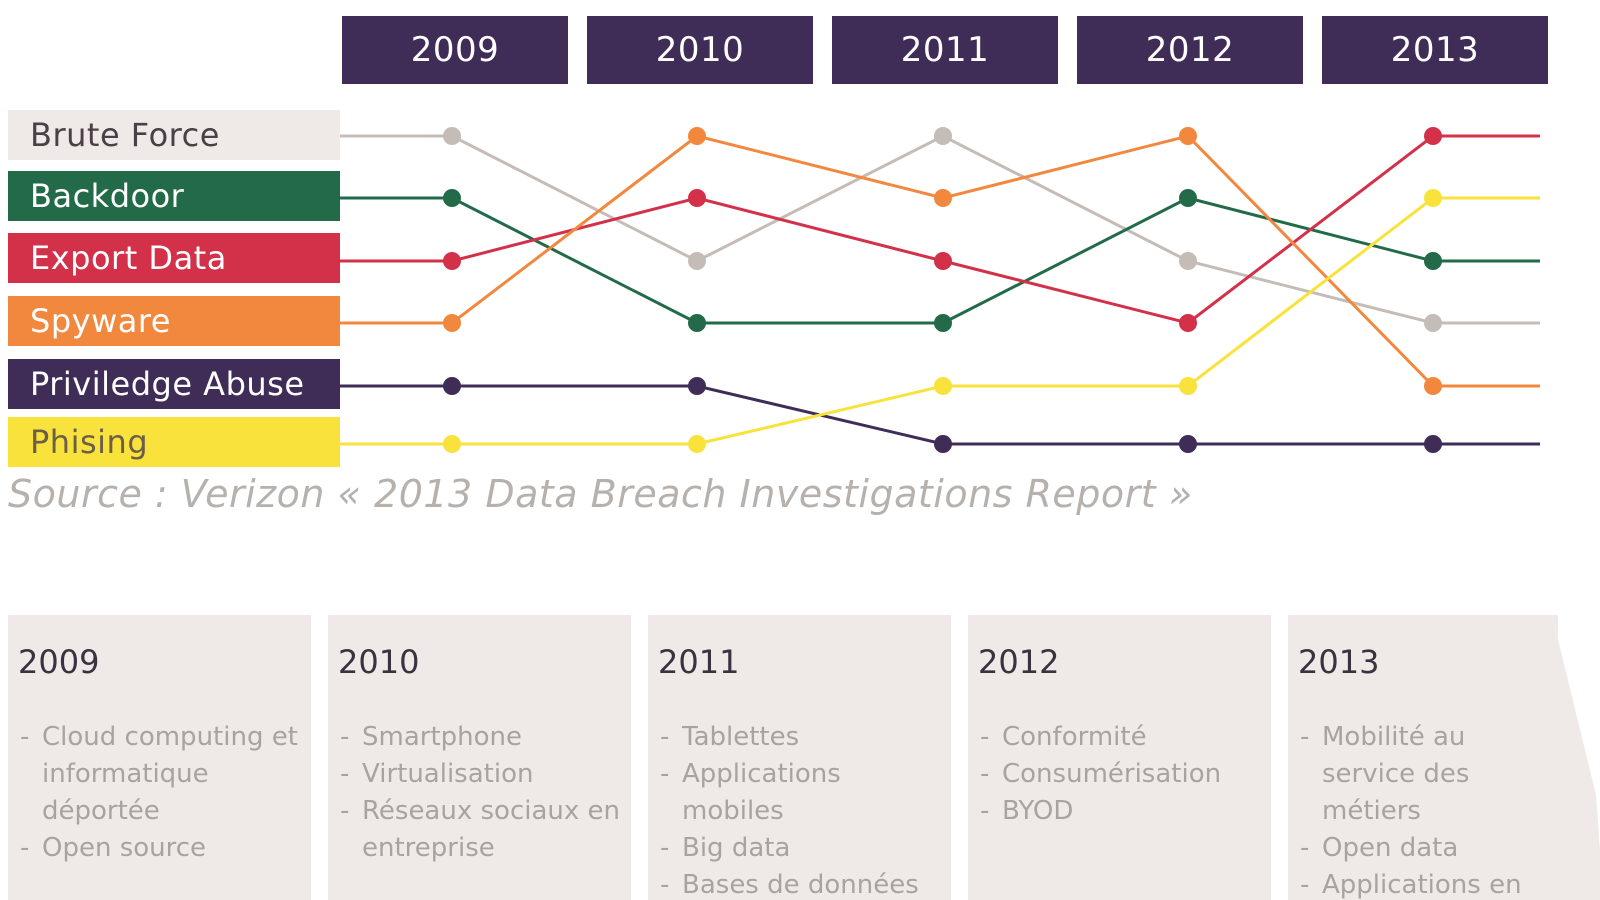 The width and height of the screenshot is (1600, 900). What do you see at coordinates (697, 444) in the screenshot?
I see `point-phising-2010` at bounding box center [697, 444].